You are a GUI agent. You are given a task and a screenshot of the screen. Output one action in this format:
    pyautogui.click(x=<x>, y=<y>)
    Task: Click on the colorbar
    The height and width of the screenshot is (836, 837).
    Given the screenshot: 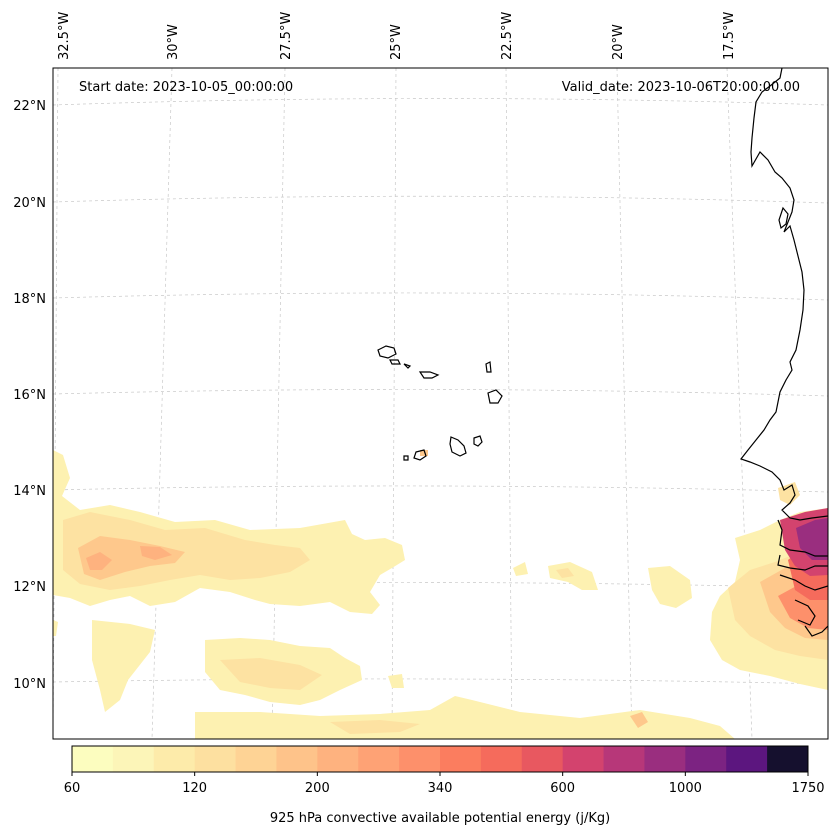 What is the action you would take?
    pyautogui.click(x=440, y=759)
    